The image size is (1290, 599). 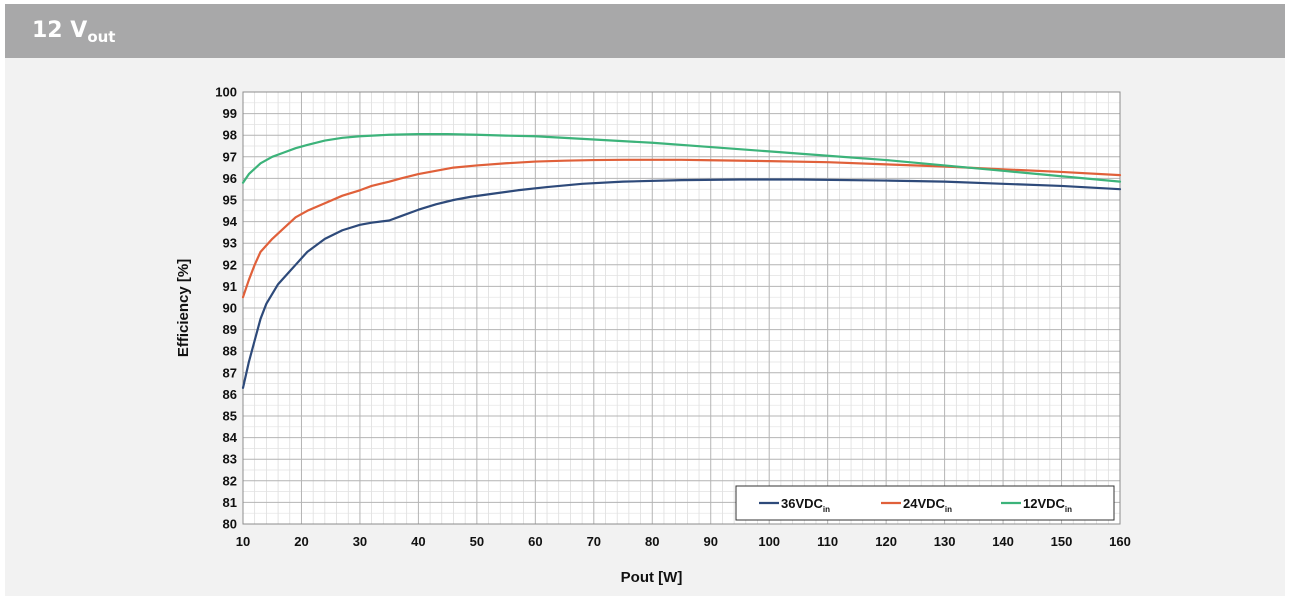 I want to click on y-tick-label: 98, so click(x=230, y=135).